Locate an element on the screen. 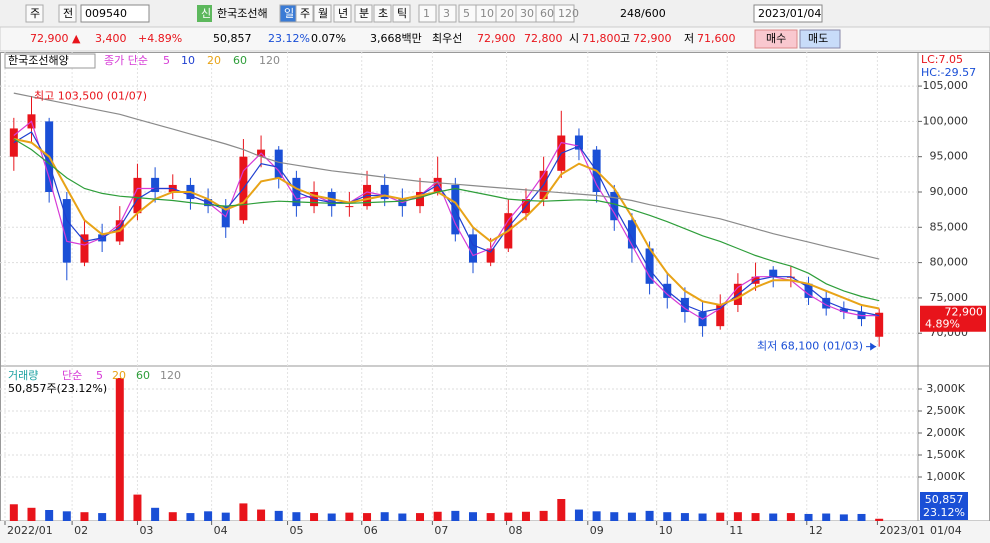 The width and height of the screenshot is (990, 543). y-tick-label: 75,000 is located at coordinates (949, 297).